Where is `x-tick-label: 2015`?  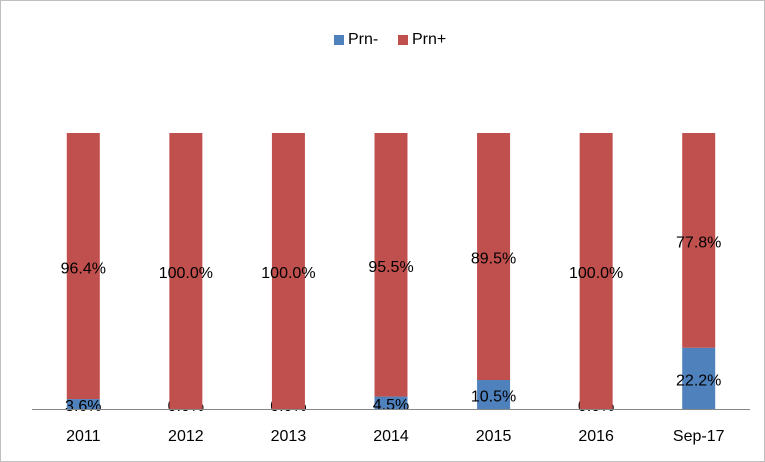 x-tick-label: 2015 is located at coordinates (494, 436).